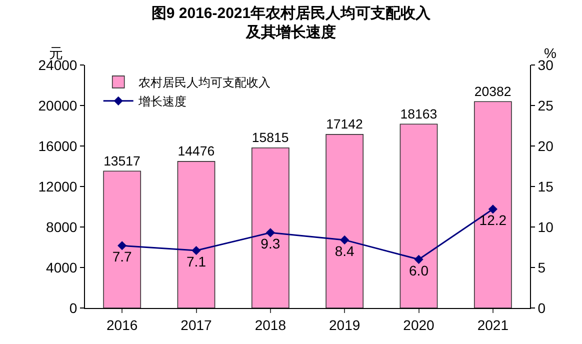 The image size is (582, 344). What do you see at coordinates (161, 101) in the screenshot?
I see `legend-label: 增长速度` at bounding box center [161, 101].